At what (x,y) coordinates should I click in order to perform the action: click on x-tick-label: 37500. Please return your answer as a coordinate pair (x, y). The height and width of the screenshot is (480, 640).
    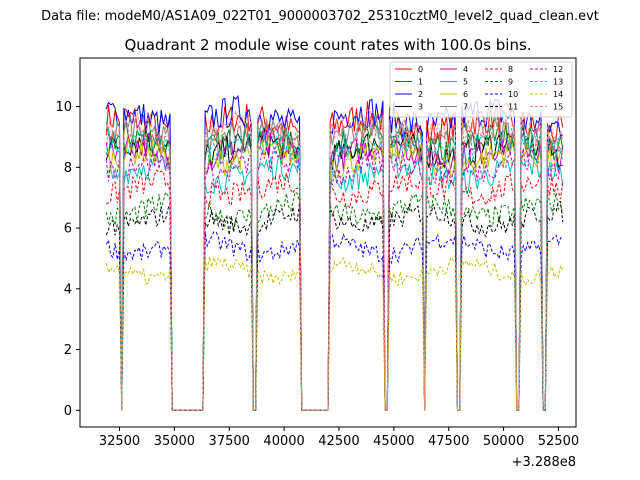
    Looking at the image, I should click on (229, 441).